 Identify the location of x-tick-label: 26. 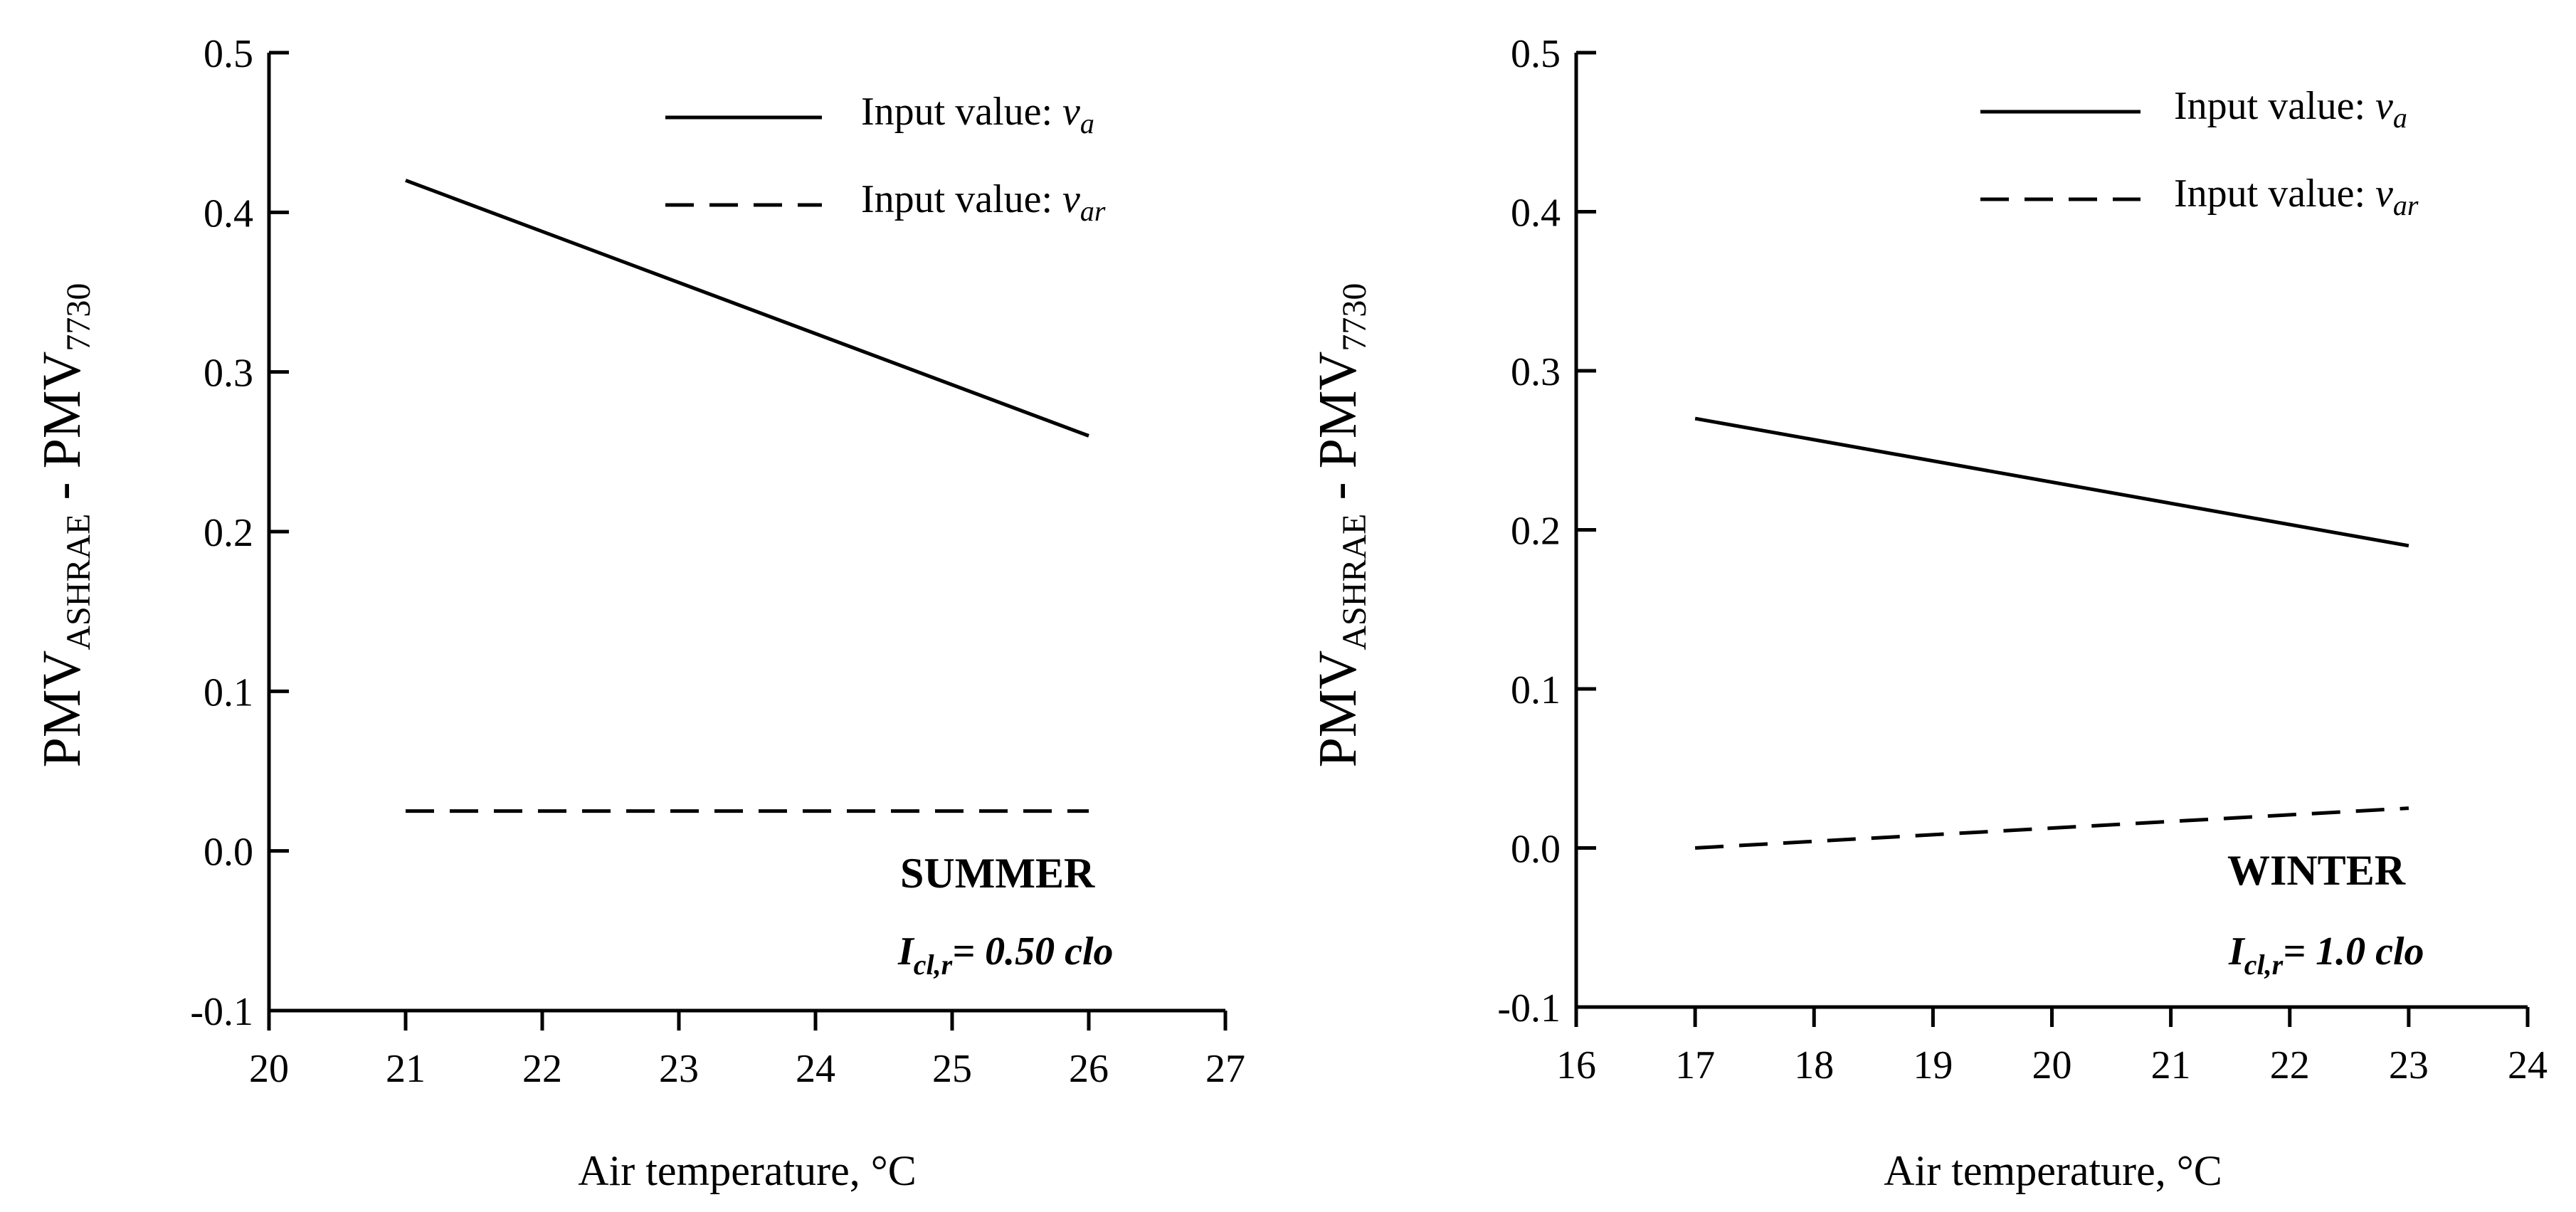
(1089, 1069).